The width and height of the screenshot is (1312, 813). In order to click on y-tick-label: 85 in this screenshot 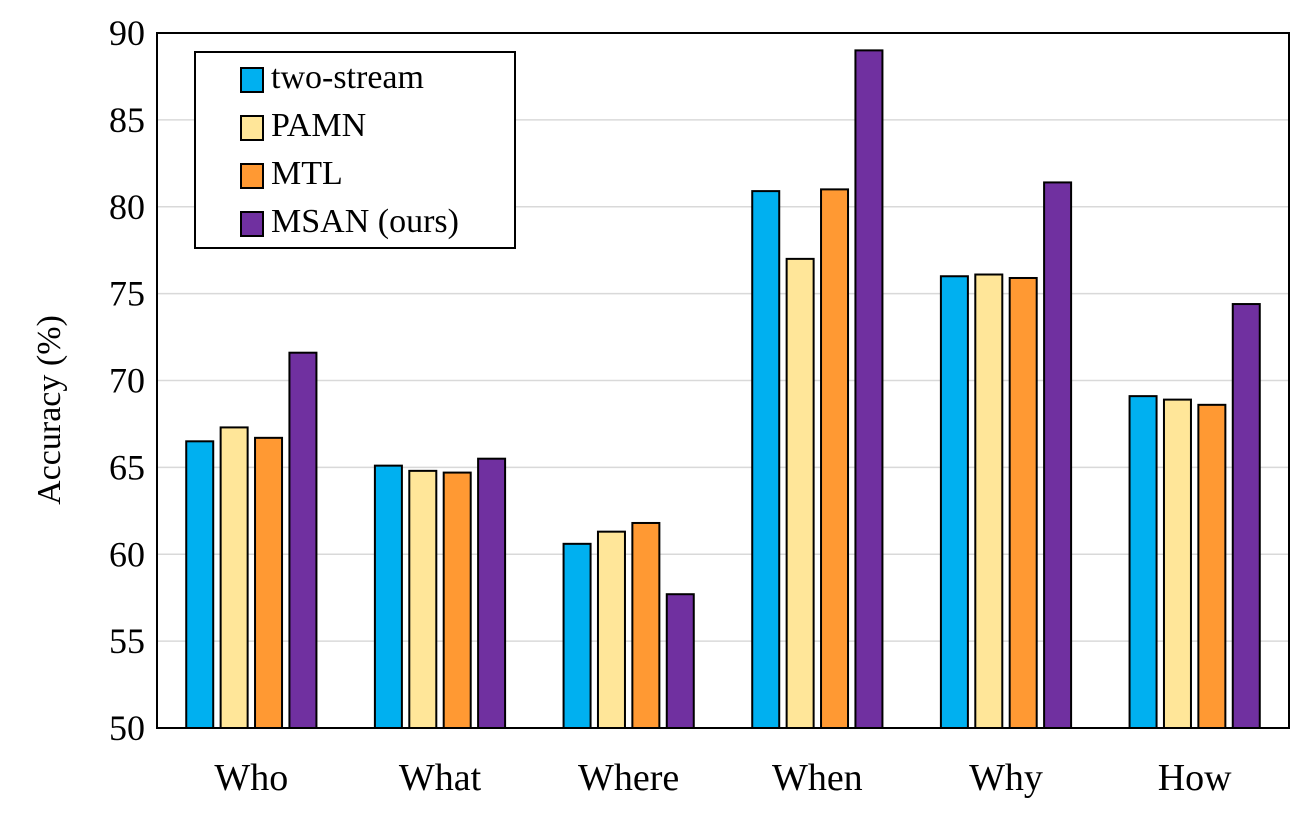, I will do `click(127, 120)`.